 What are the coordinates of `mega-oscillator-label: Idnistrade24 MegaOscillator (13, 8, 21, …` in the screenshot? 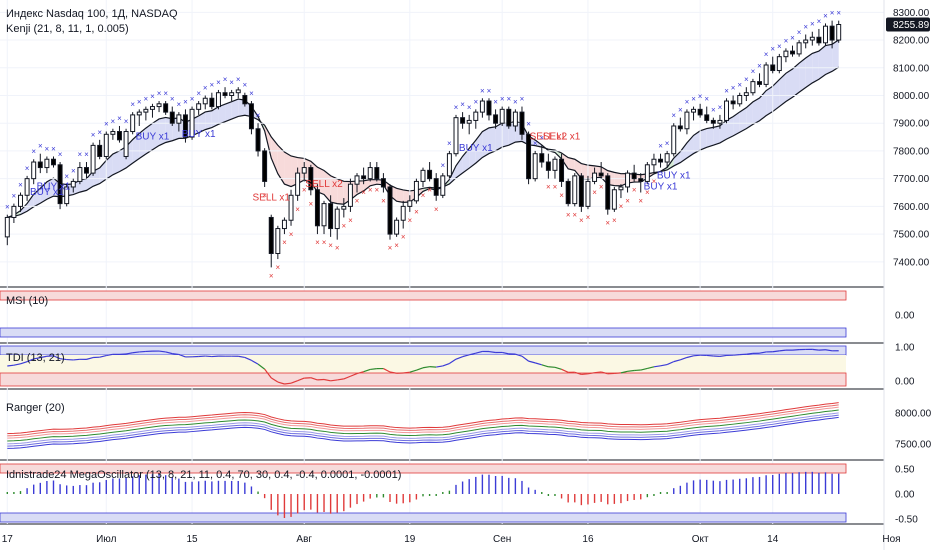 It's located at (203, 475).